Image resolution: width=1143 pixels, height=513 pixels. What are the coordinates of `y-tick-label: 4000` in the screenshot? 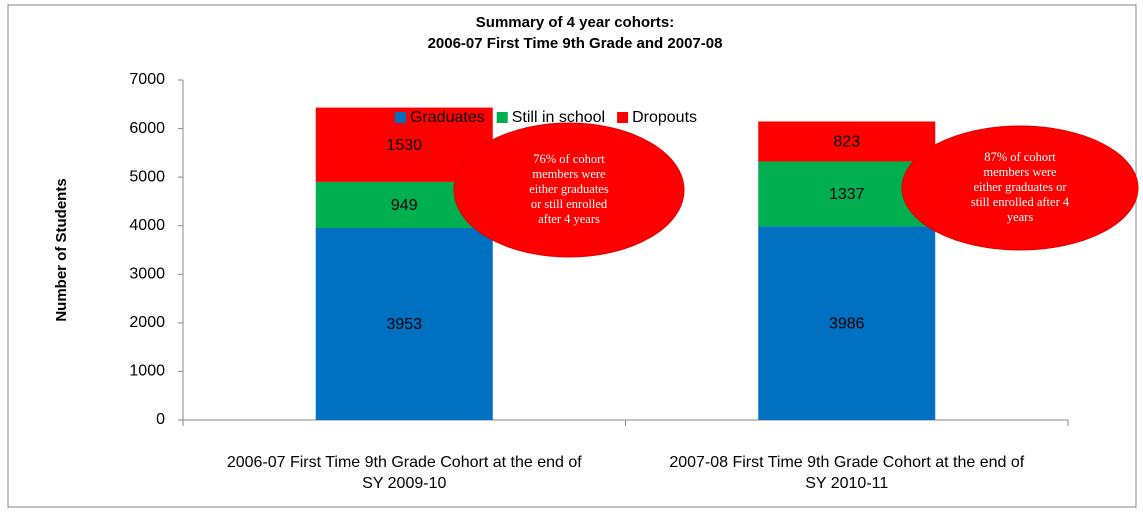 It's located at (147, 225).